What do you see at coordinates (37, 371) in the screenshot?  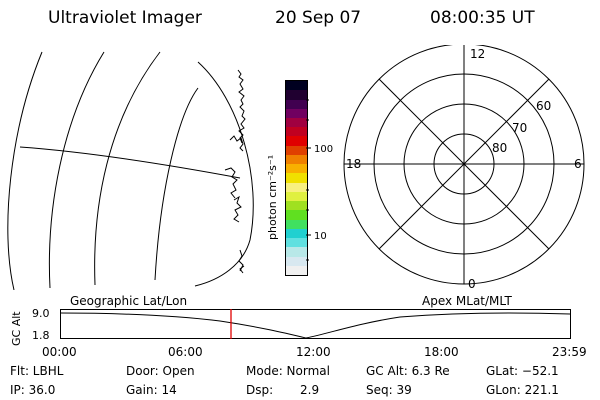 I see `filter-info: Flt: LBHL` at bounding box center [37, 371].